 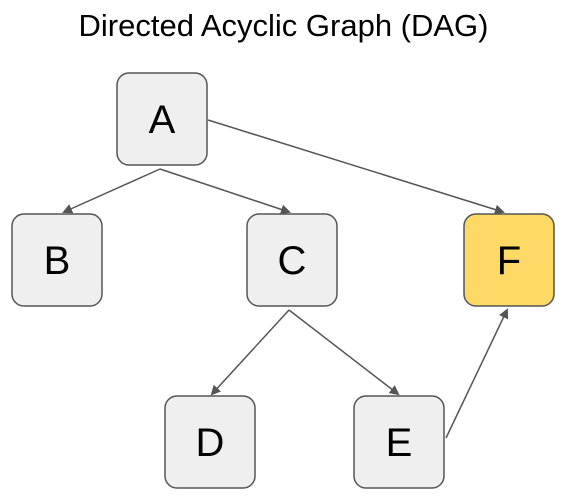 What do you see at coordinates (344, 352) in the screenshot?
I see `edge-c-to-e` at bounding box center [344, 352].